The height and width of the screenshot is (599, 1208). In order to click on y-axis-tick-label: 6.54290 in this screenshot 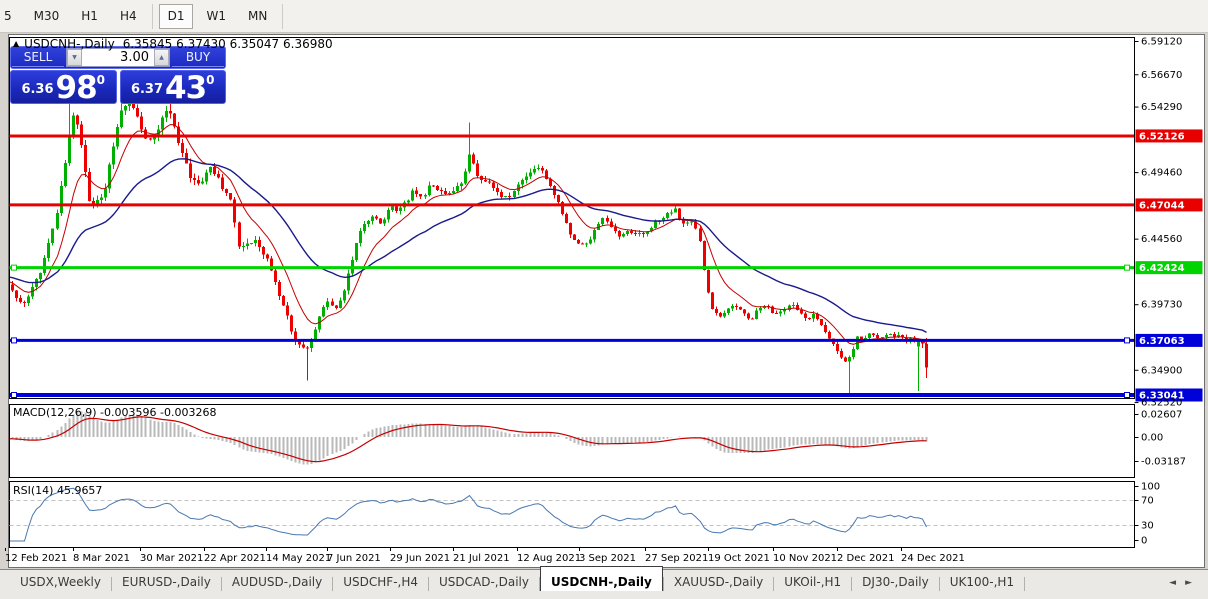, I will do `click(1161, 107)`.